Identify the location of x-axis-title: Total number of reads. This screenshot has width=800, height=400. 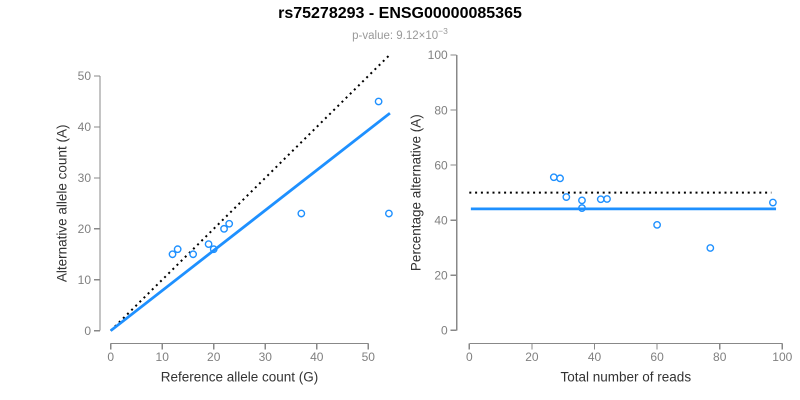
(626, 377).